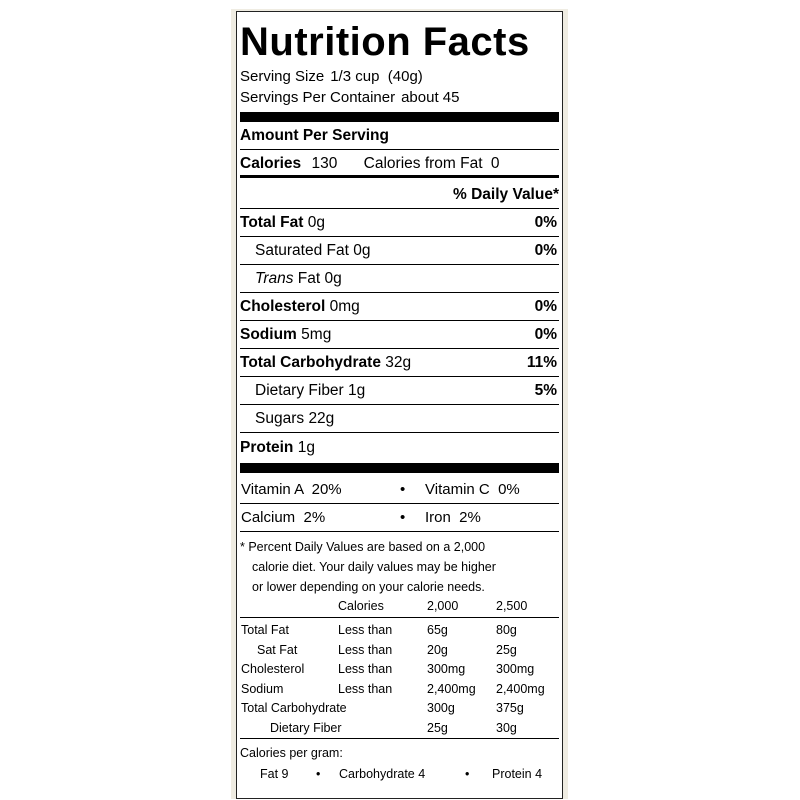 Image resolution: width=800 pixels, height=800 pixels. Describe the element at coordinates (291, 489) in the screenshot. I see `vitamin-a: Vitamin A 20%` at that location.